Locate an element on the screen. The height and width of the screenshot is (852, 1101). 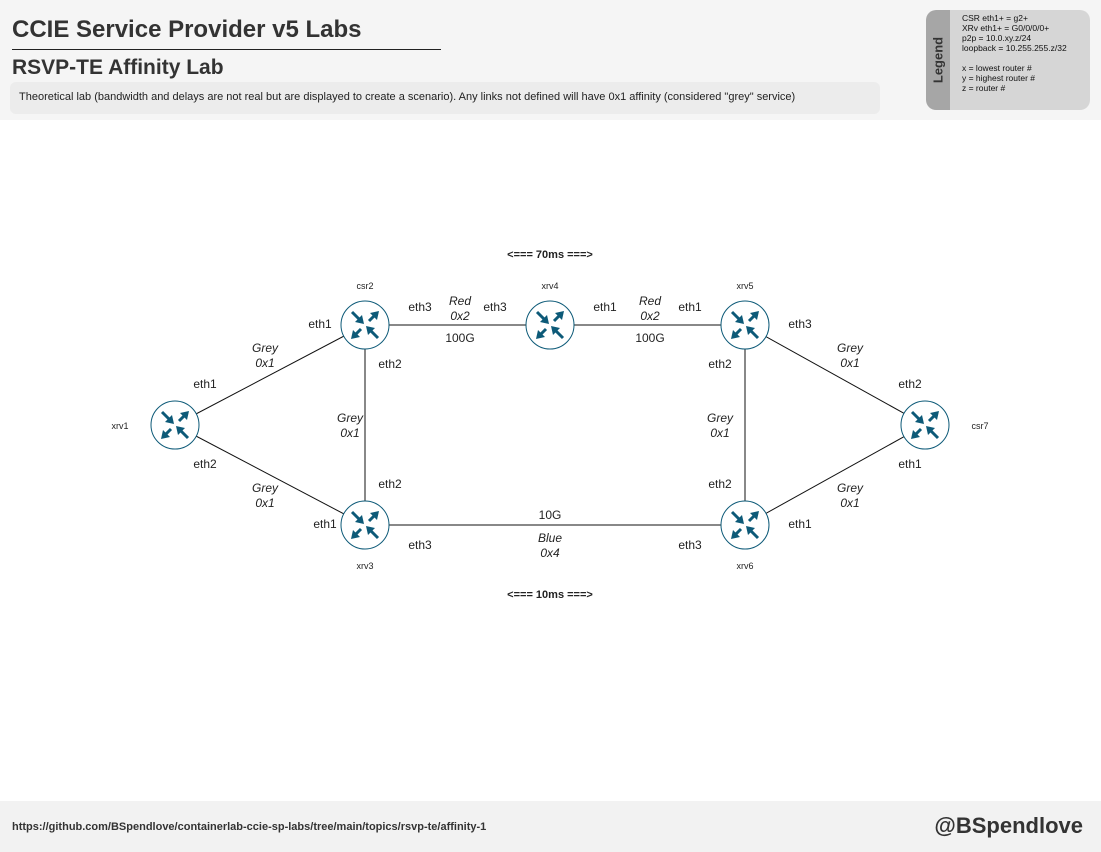
author-handle: @BSpendlove is located at coordinates (1008, 825).